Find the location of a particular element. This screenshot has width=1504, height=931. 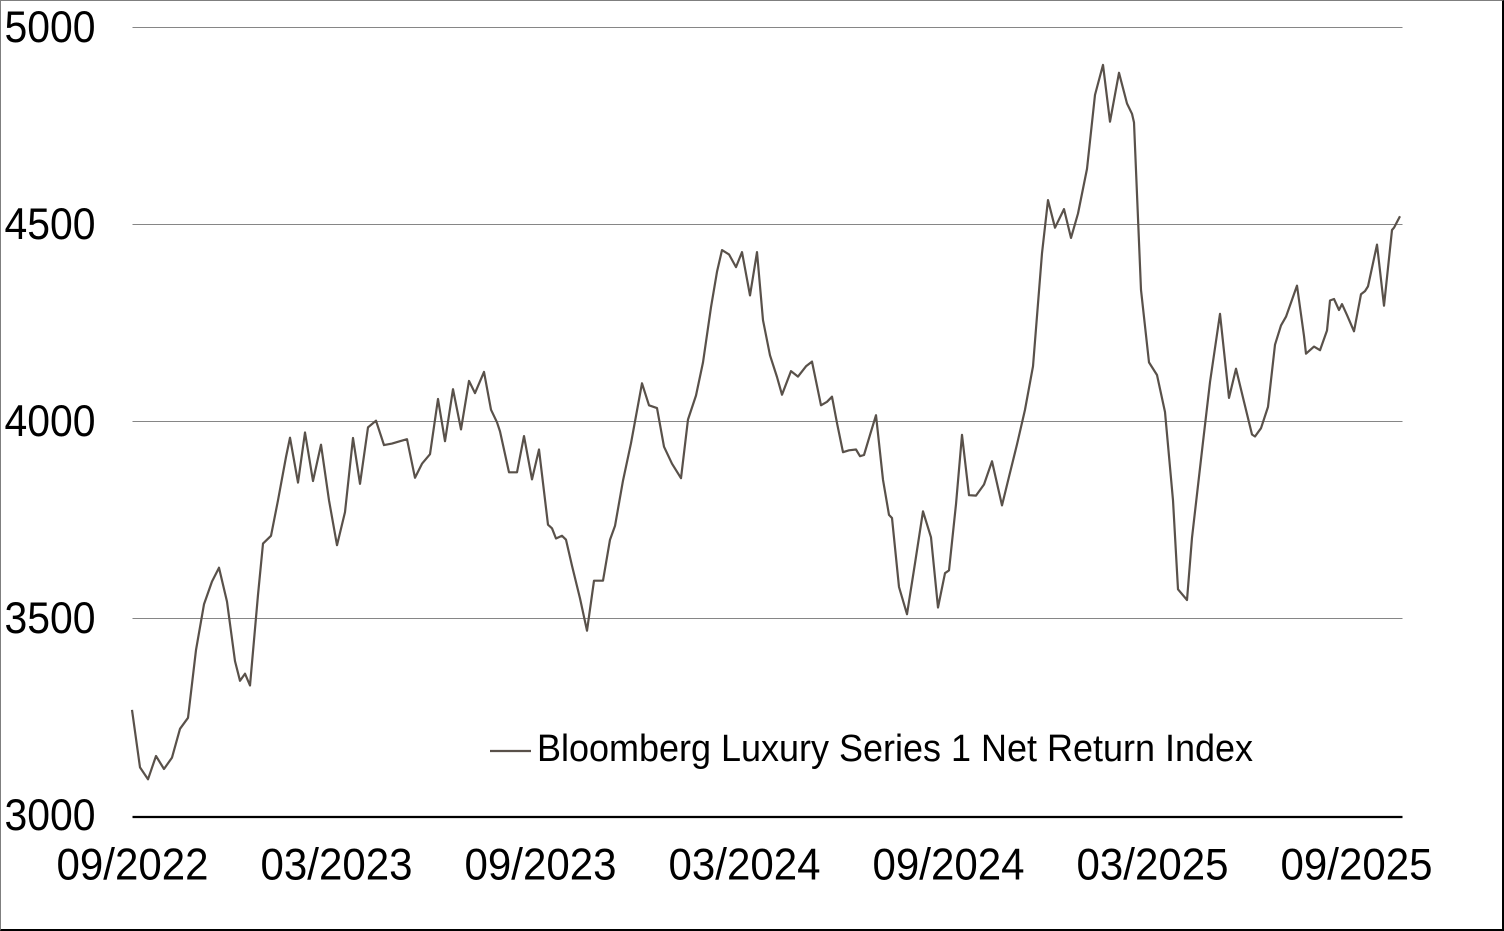

svg-text: 09/2025 is located at coordinates (1357, 865).